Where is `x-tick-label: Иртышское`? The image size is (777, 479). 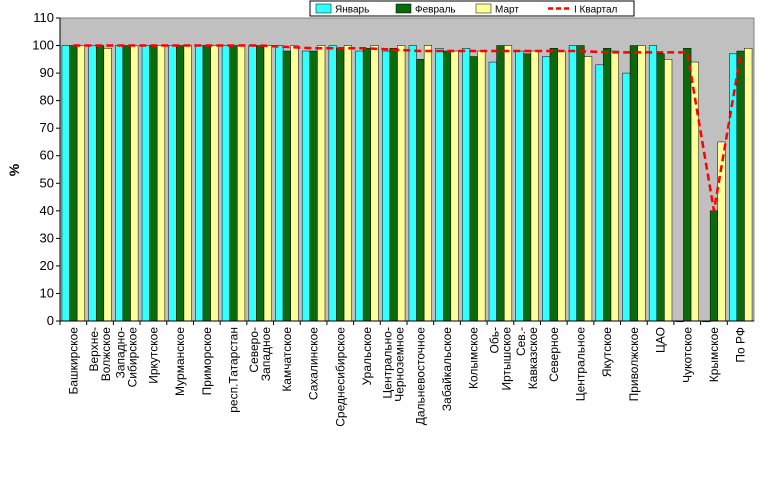
x-tick-label: Иртышское is located at coordinates (506, 359).